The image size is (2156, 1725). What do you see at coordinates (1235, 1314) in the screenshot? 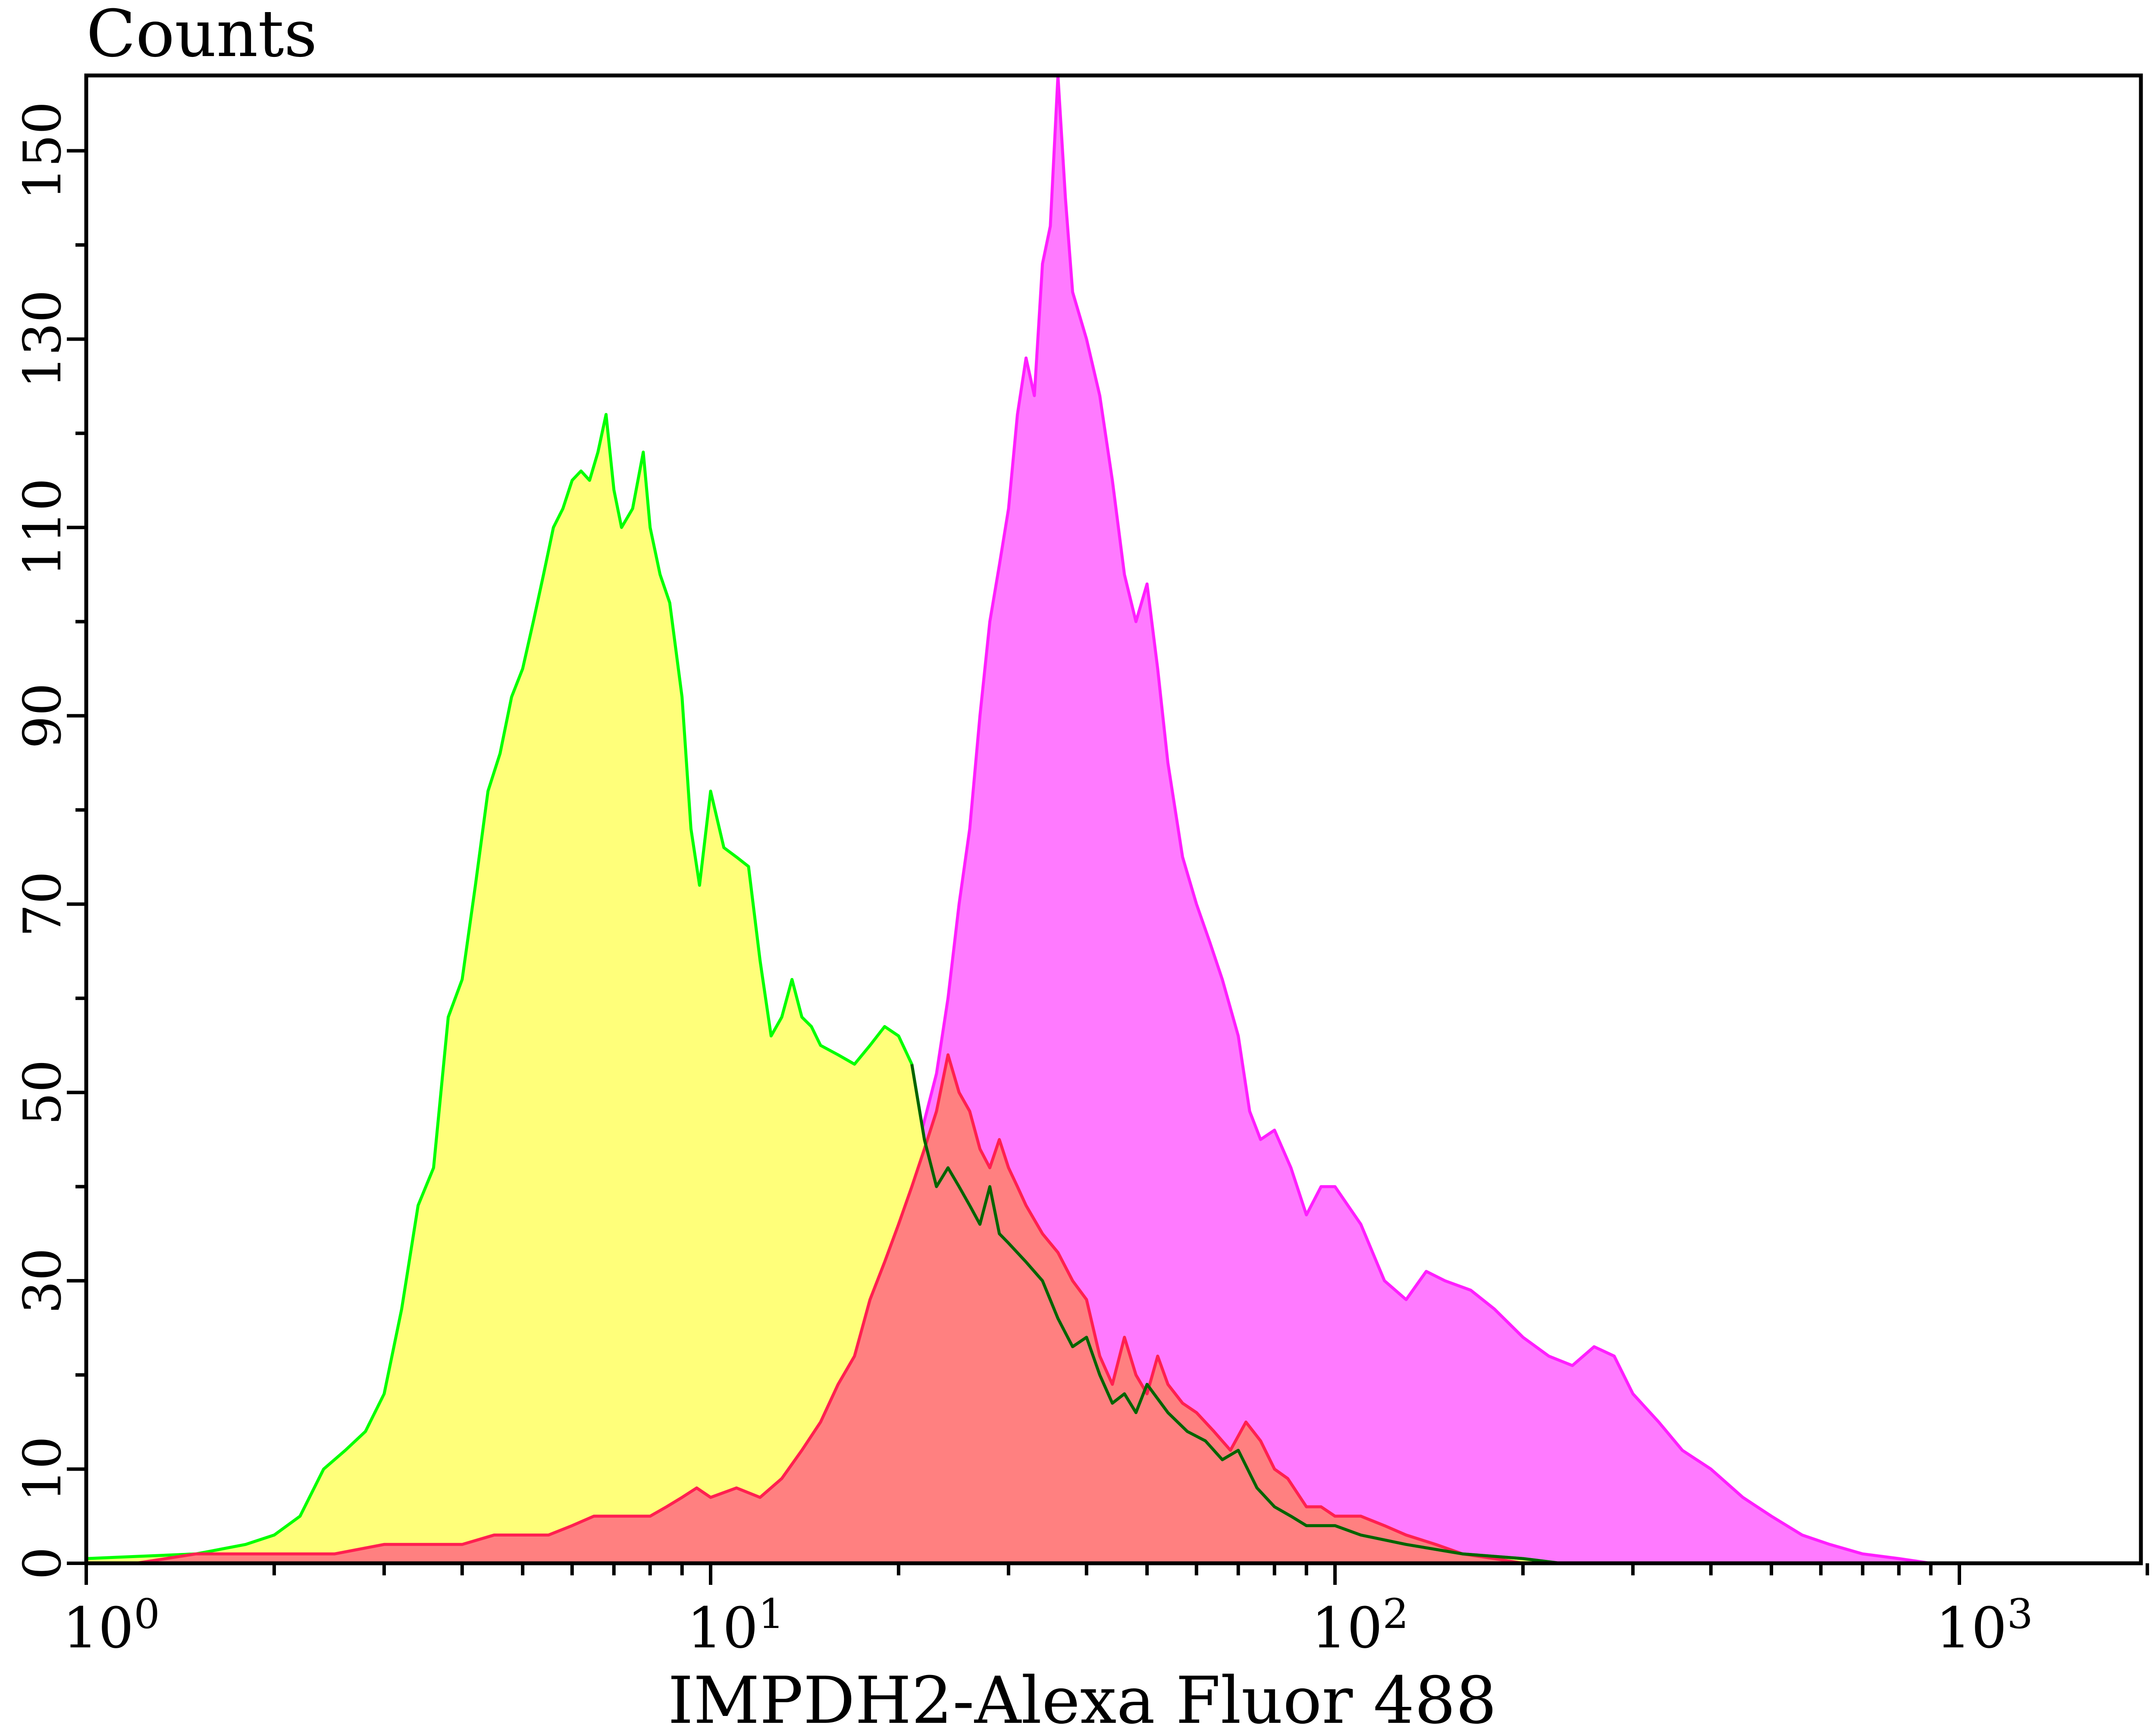
I see `overlap-outline` at bounding box center [1235, 1314].